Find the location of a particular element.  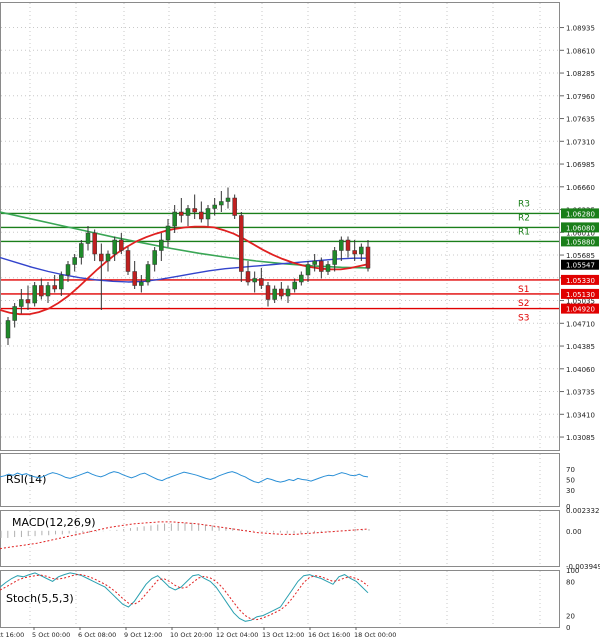

x-tick-label: 4 Oct 16:00 is located at coordinates (12, 635).